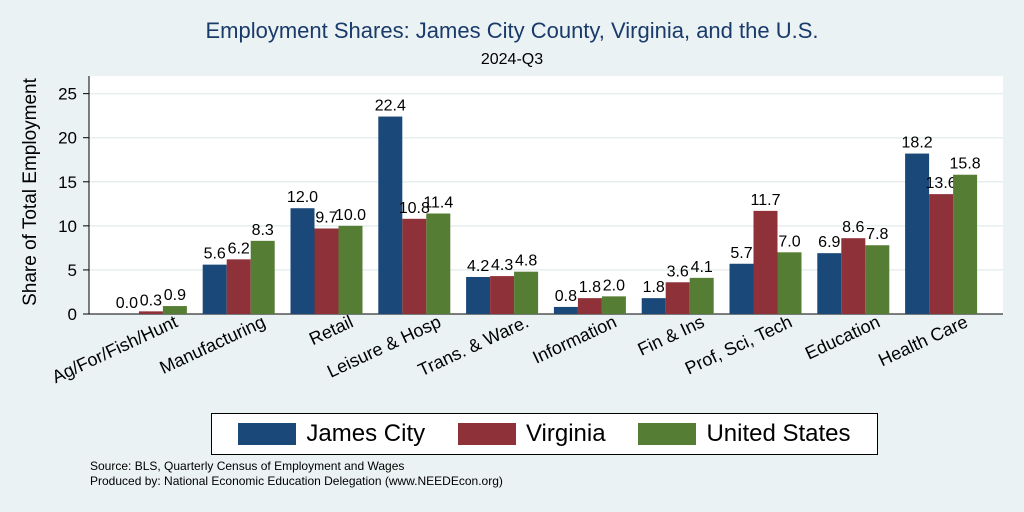  What do you see at coordinates (302, 197) in the screenshot?
I see `data-label: 12.0` at bounding box center [302, 197].